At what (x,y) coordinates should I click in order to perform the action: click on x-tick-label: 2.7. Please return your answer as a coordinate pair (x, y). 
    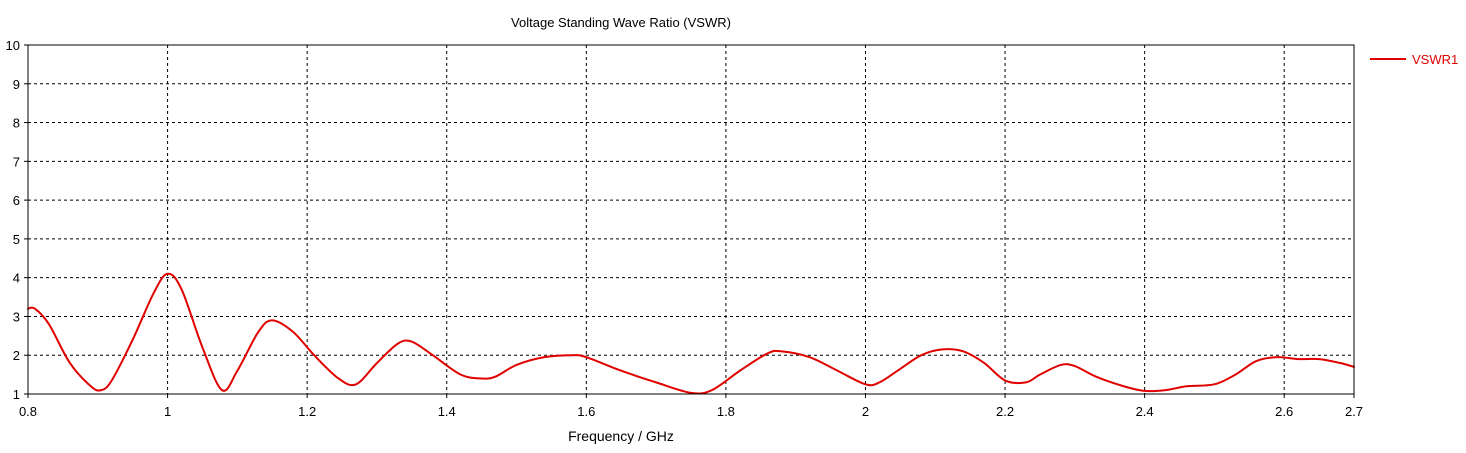
    Looking at the image, I should click on (1354, 411).